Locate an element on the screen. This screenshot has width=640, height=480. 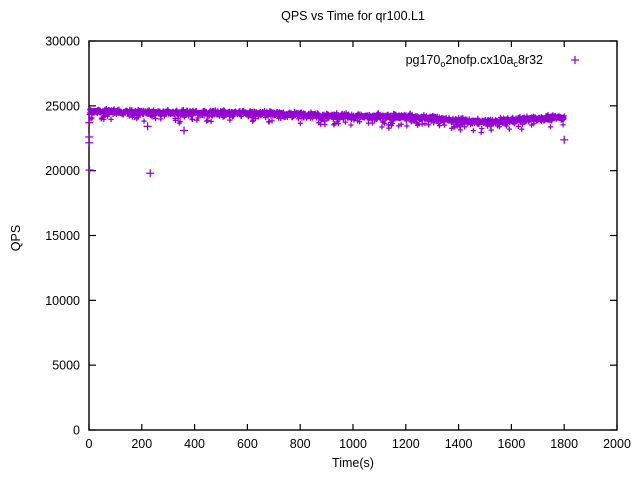
x-tick-label: 1000 is located at coordinates (353, 444).